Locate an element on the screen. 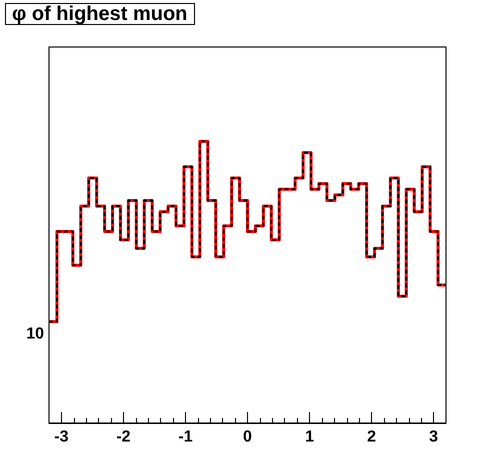  x-tick-label: 0 is located at coordinates (247, 437).